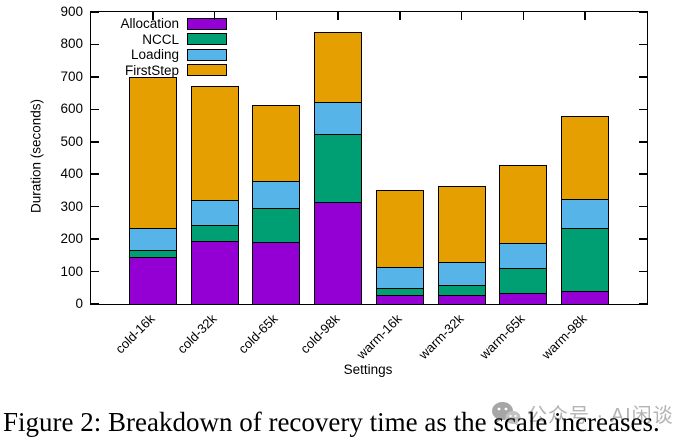 The image size is (691, 444). I want to click on bar-segment-nccl-warm-32k, so click(461, 289).